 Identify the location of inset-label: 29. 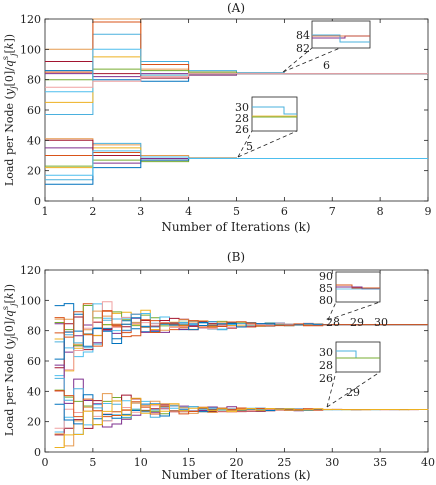
(353, 392).